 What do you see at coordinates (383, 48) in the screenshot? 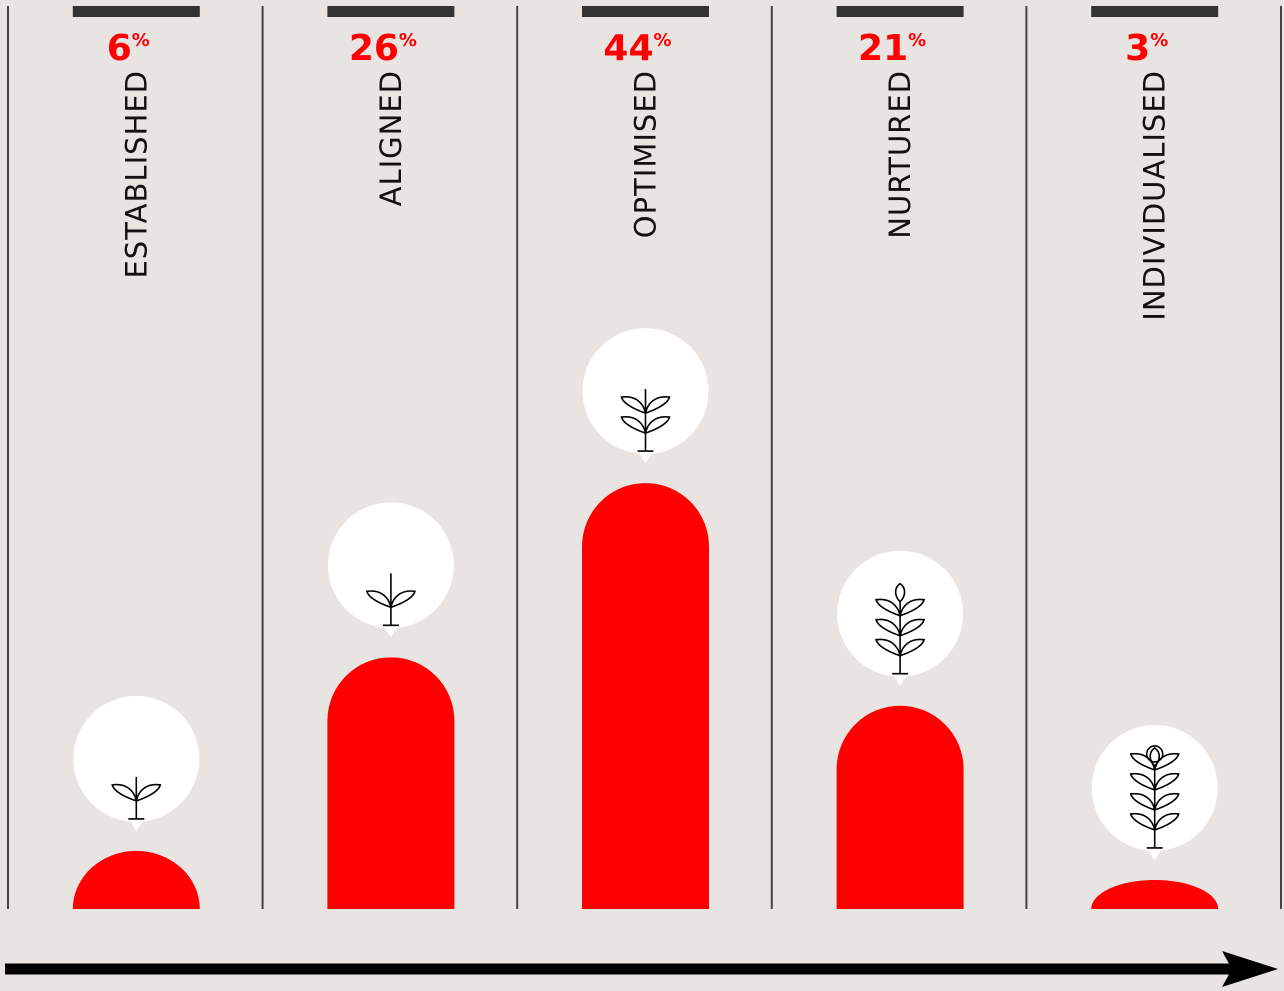
I see `value-label: 26%` at bounding box center [383, 48].